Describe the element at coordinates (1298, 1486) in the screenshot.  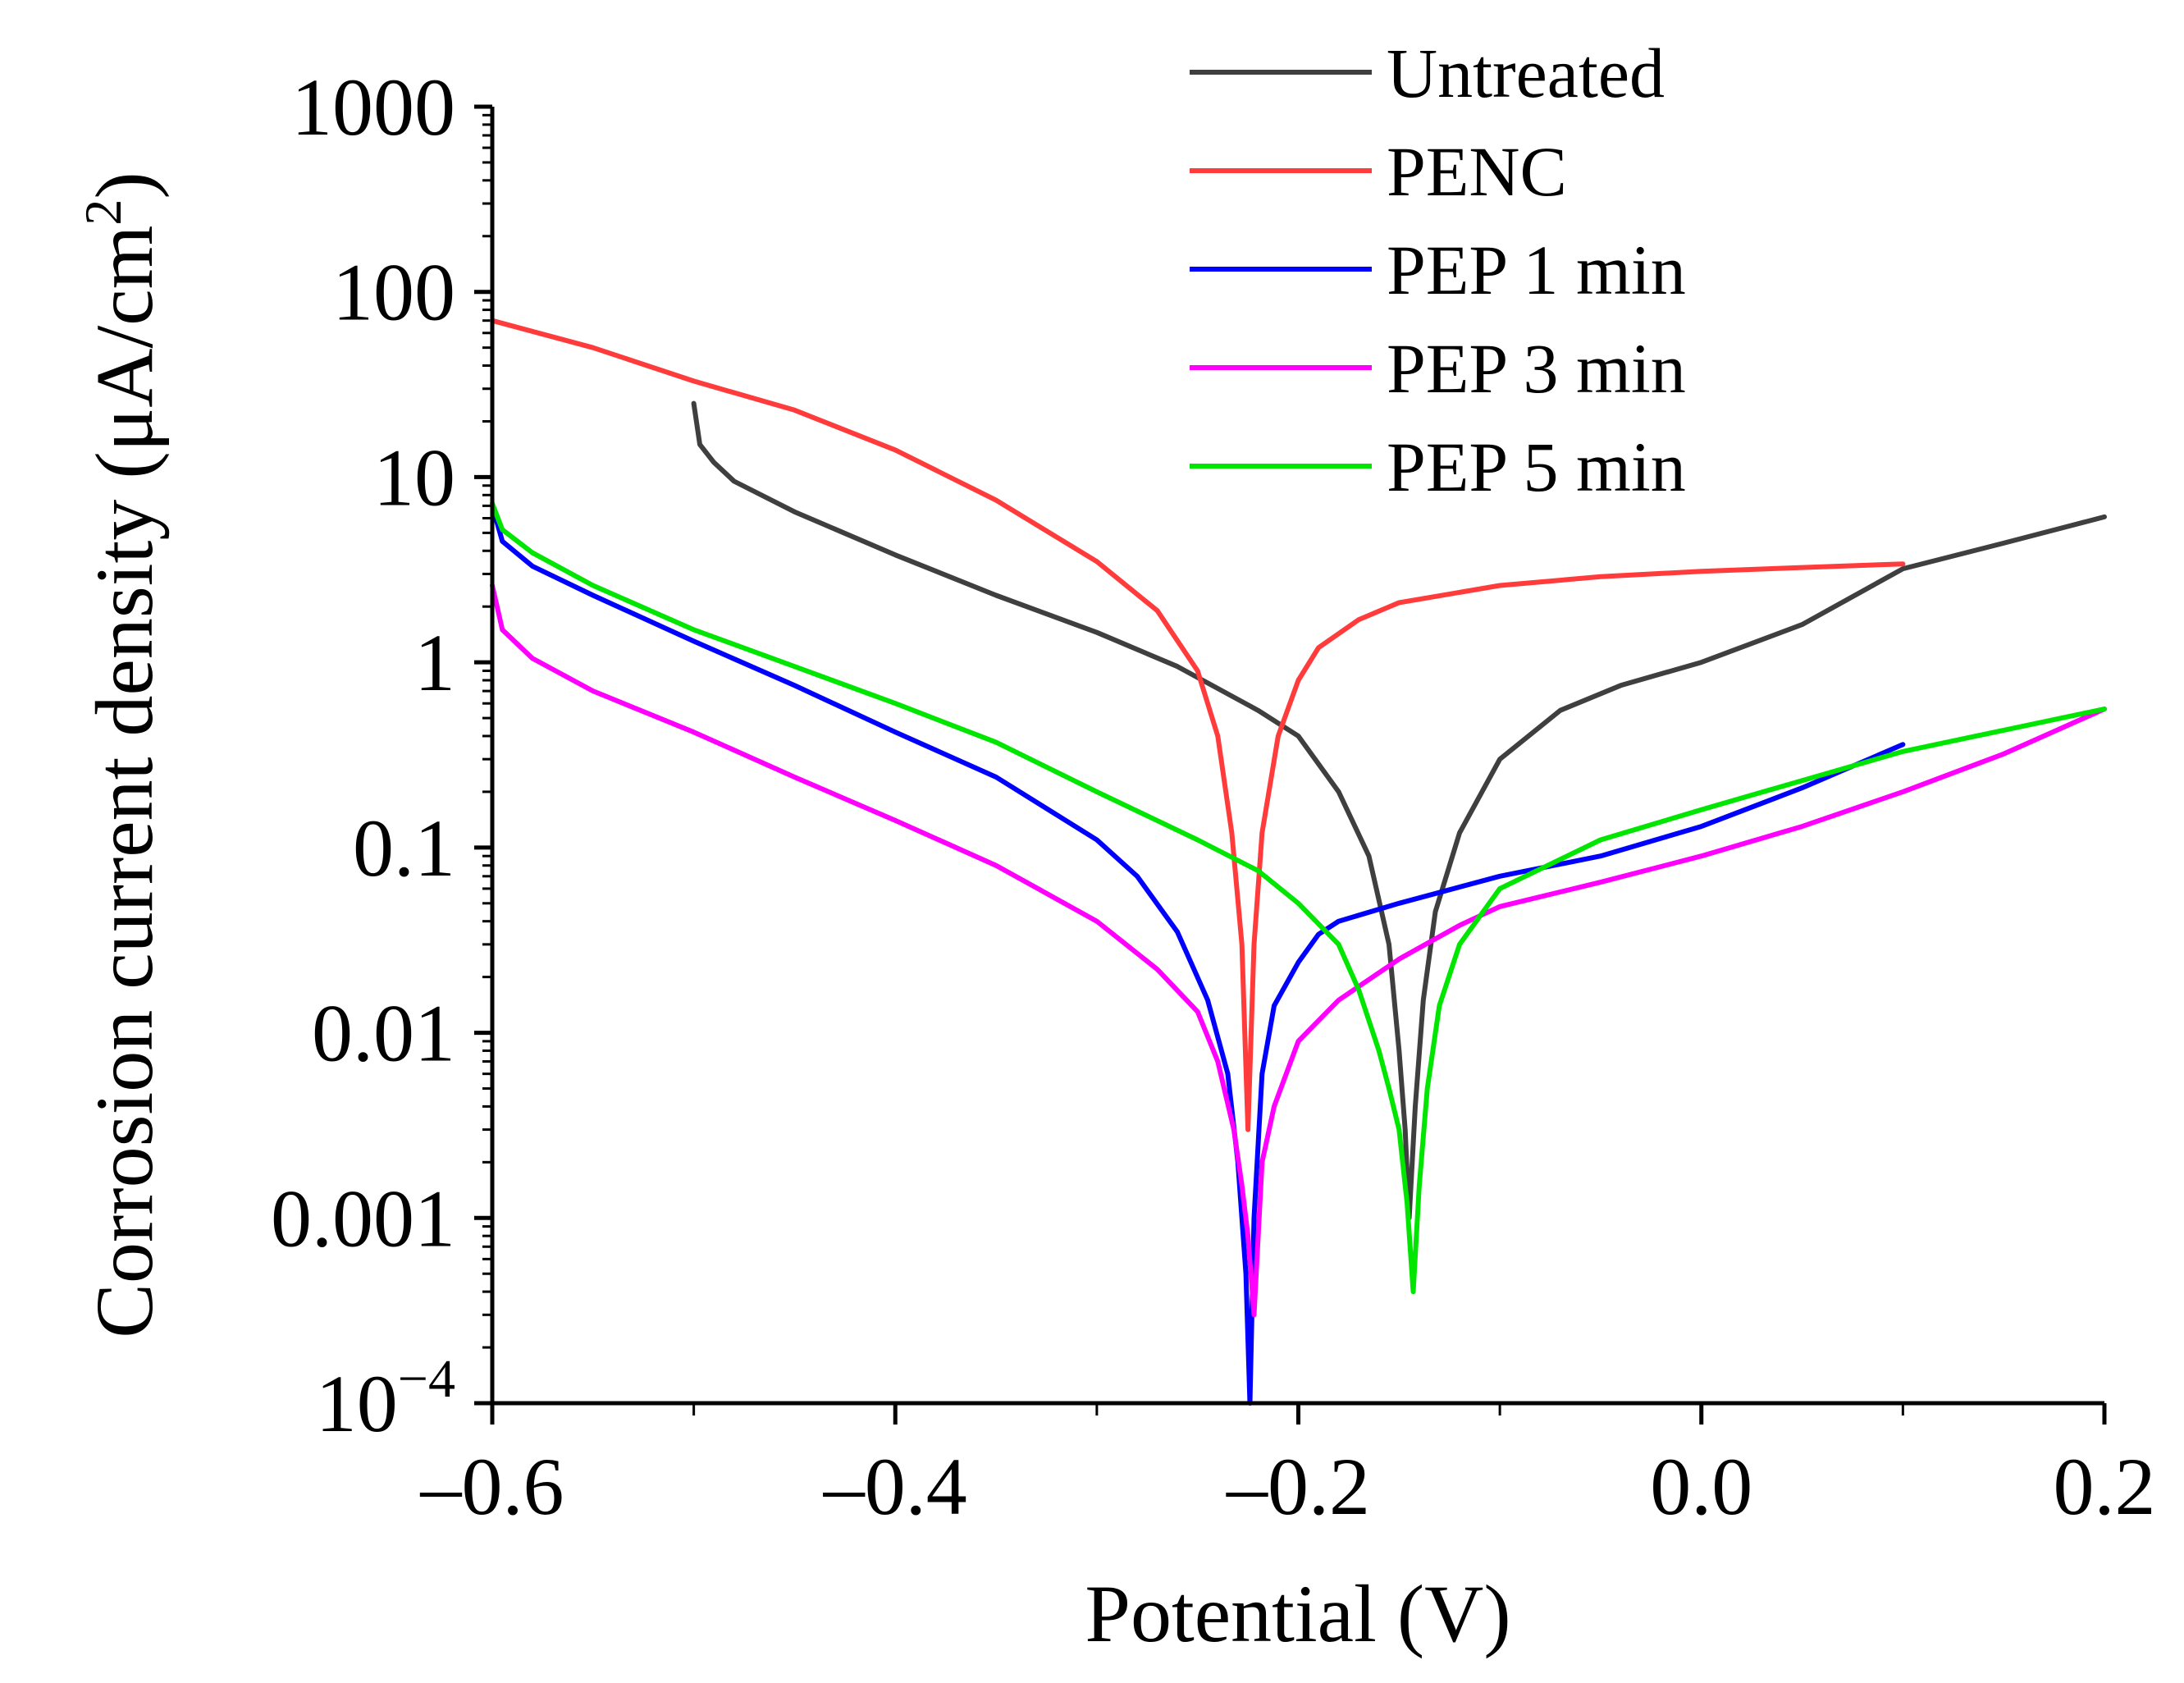
I see `x-tick-label: –0.2` at that location.